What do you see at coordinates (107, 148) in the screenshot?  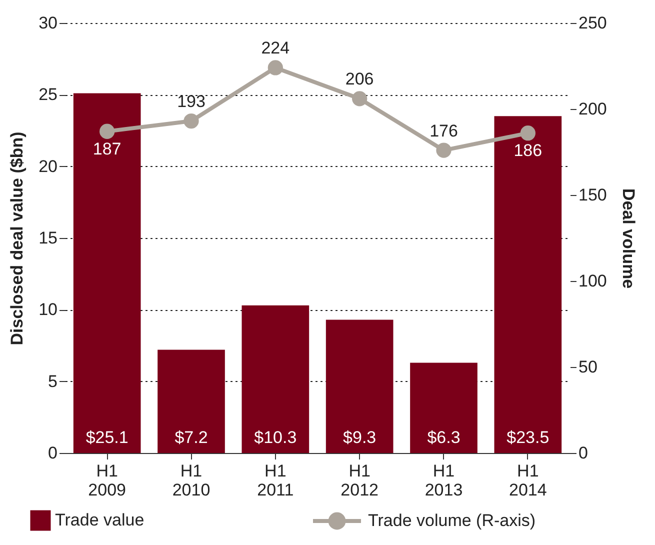 I see `data-label: 187` at bounding box center [107, 148].